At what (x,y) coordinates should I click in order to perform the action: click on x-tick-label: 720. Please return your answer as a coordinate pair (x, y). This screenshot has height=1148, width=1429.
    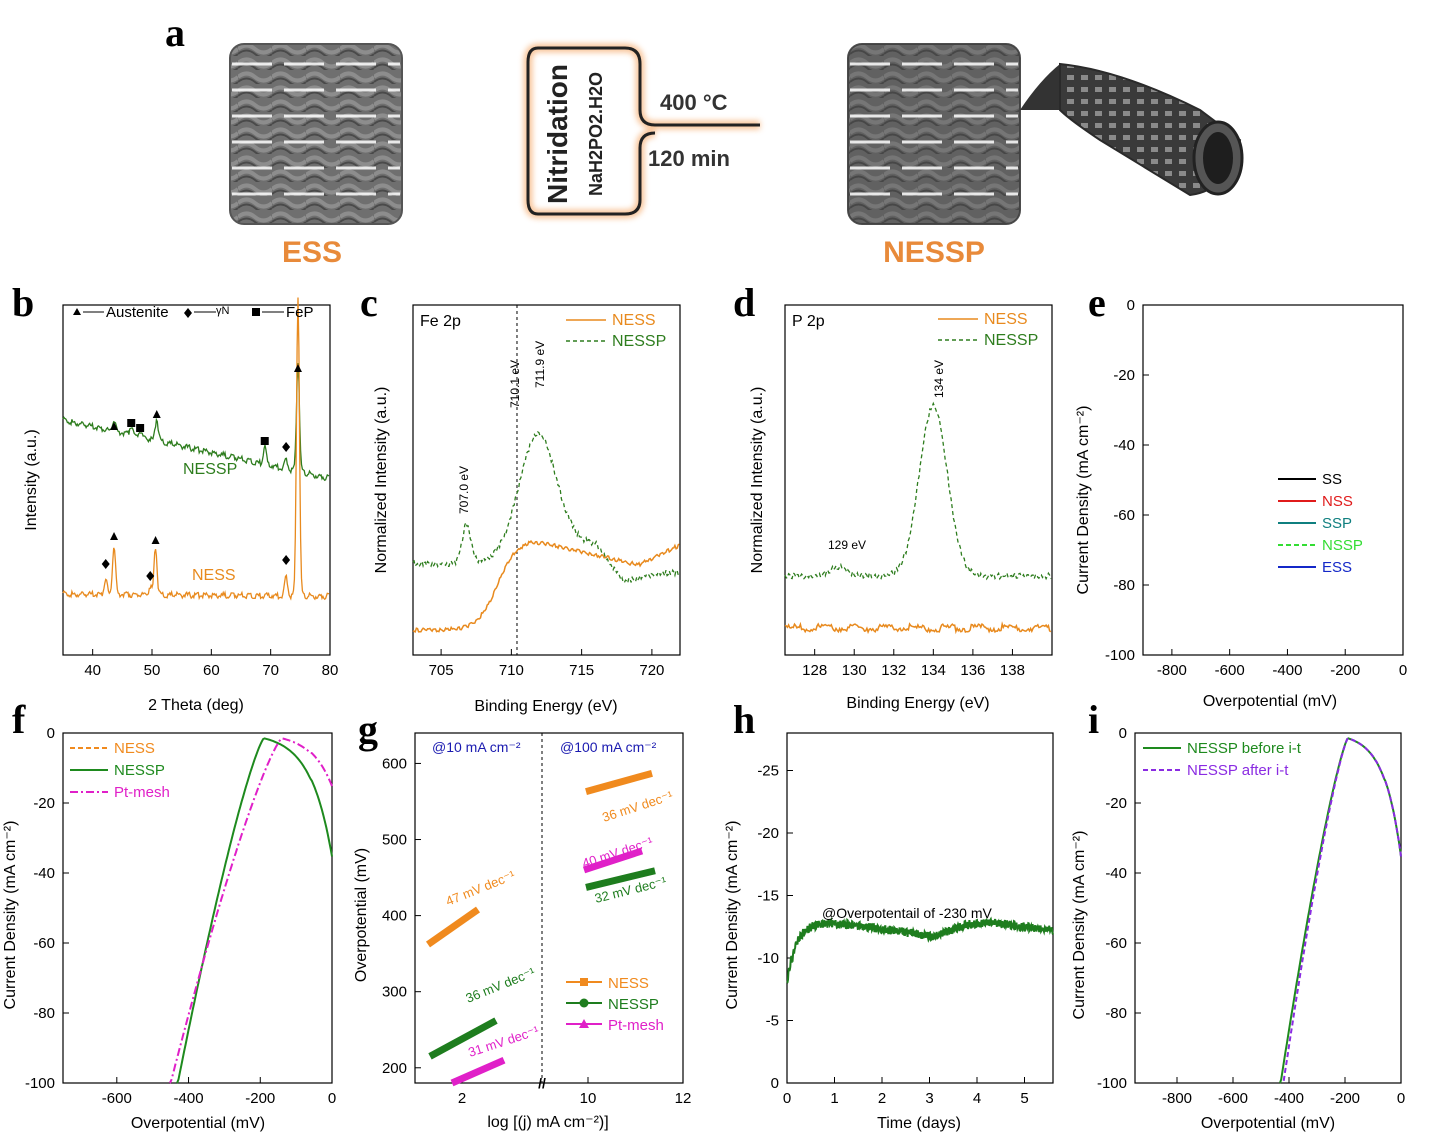
    Looking at the image, I should click on (651, 670).